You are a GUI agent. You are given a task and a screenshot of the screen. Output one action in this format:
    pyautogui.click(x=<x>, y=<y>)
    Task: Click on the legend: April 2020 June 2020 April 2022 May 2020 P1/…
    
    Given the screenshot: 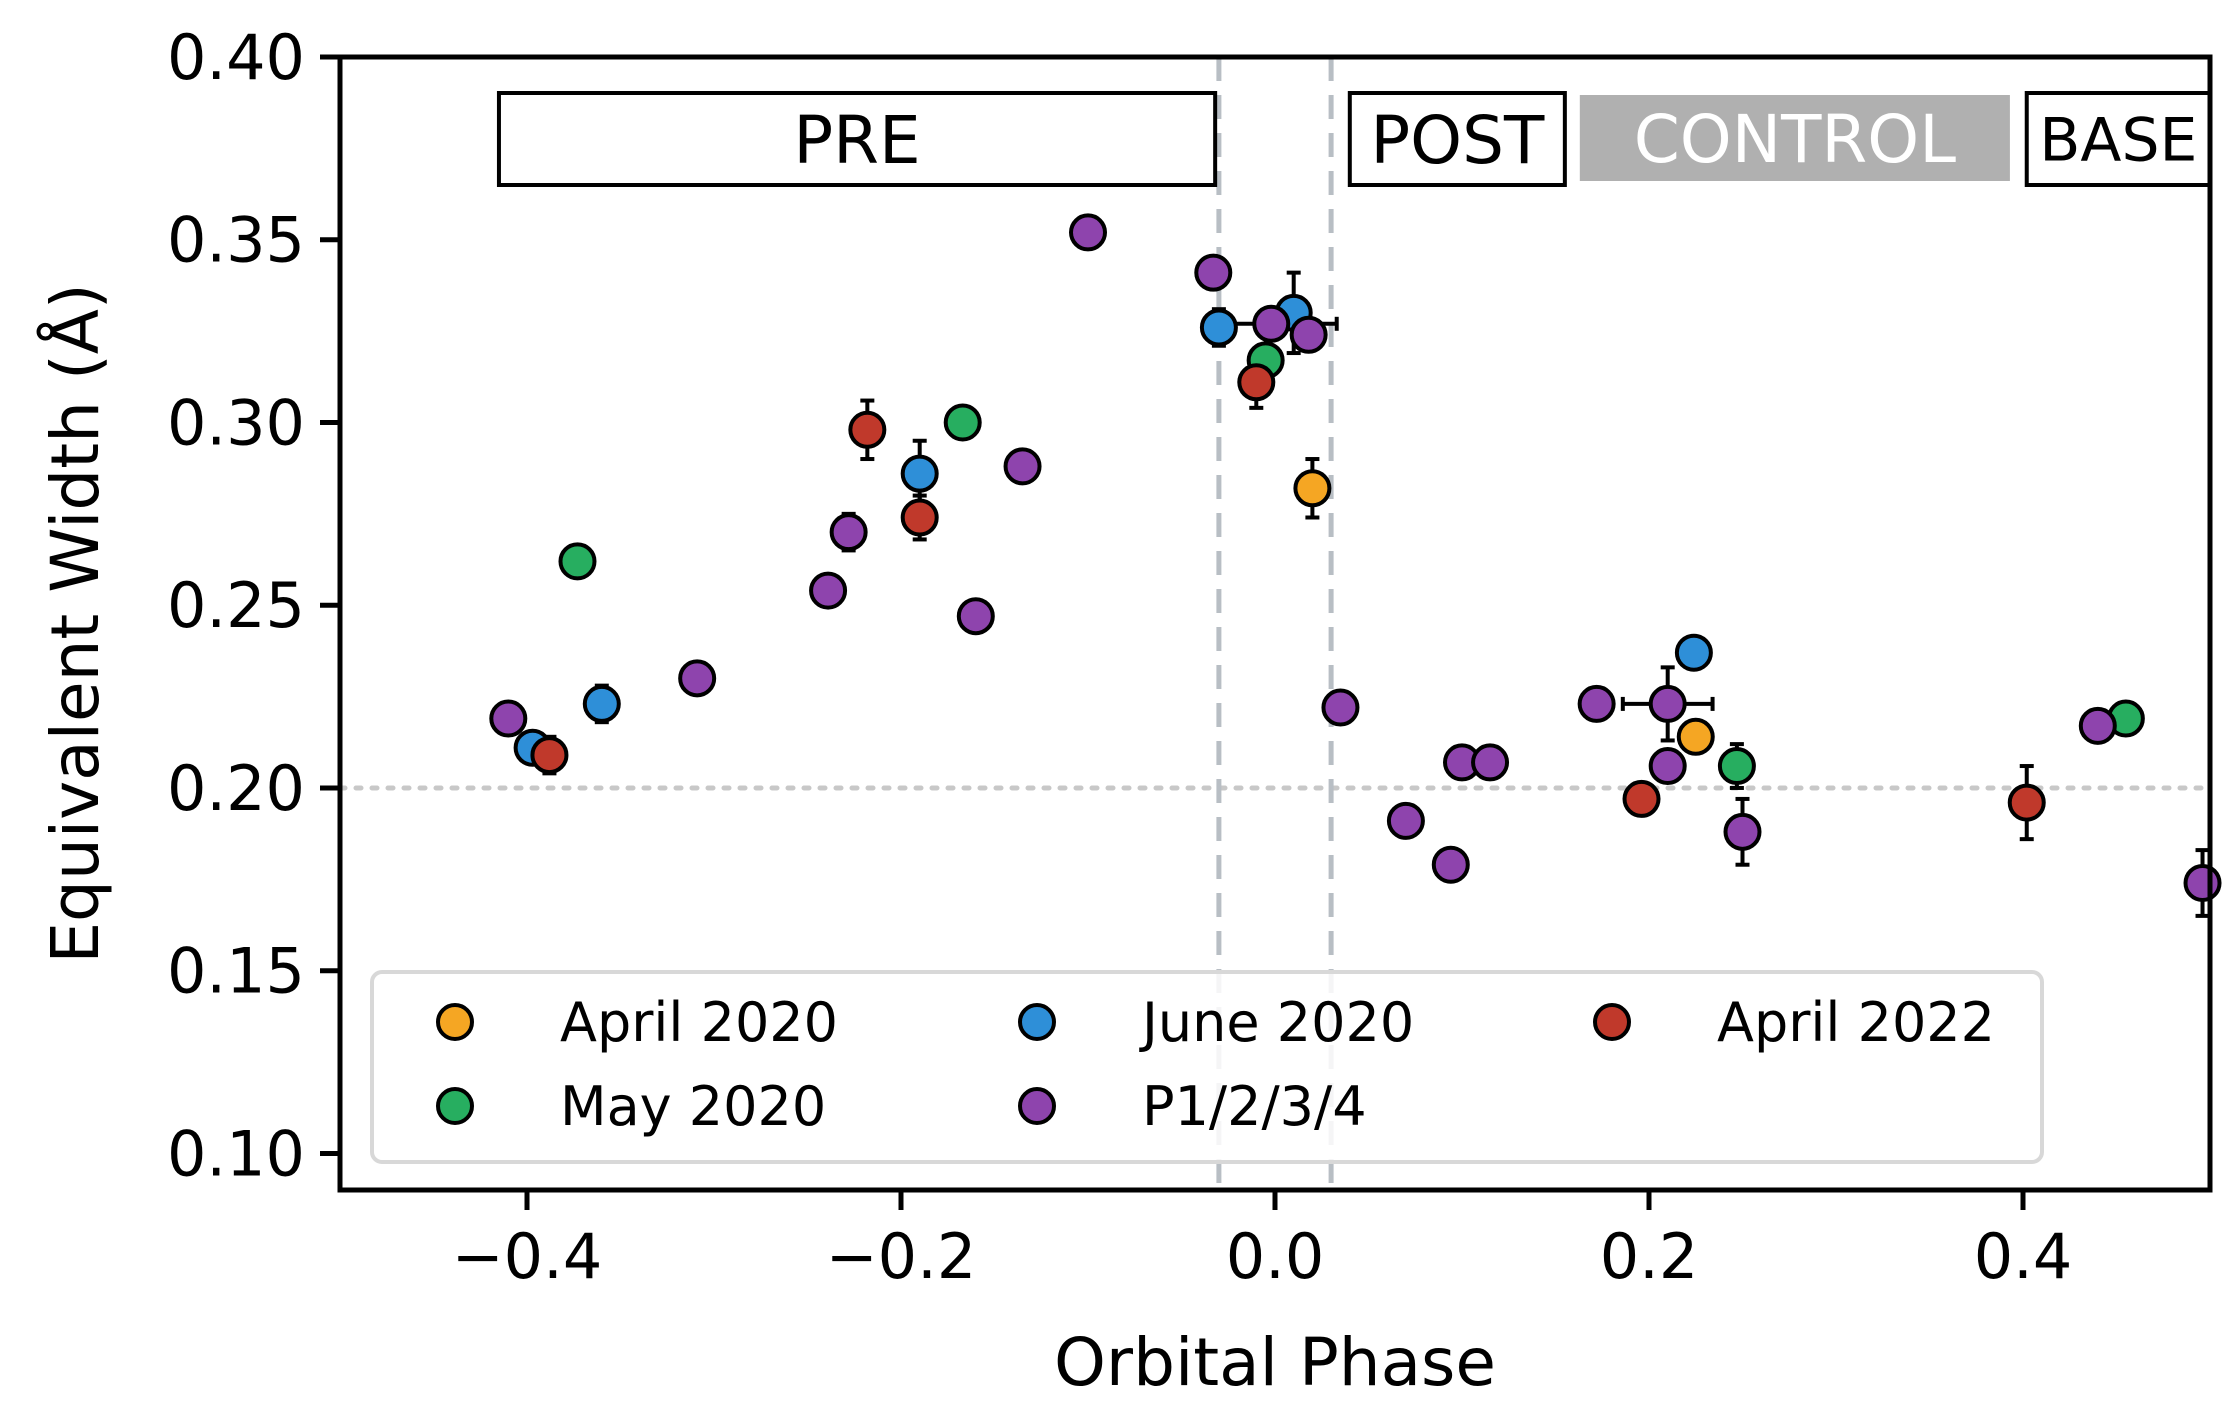 What is the action you would take?
    pyautogui.click(x=1207, y=1067)
    